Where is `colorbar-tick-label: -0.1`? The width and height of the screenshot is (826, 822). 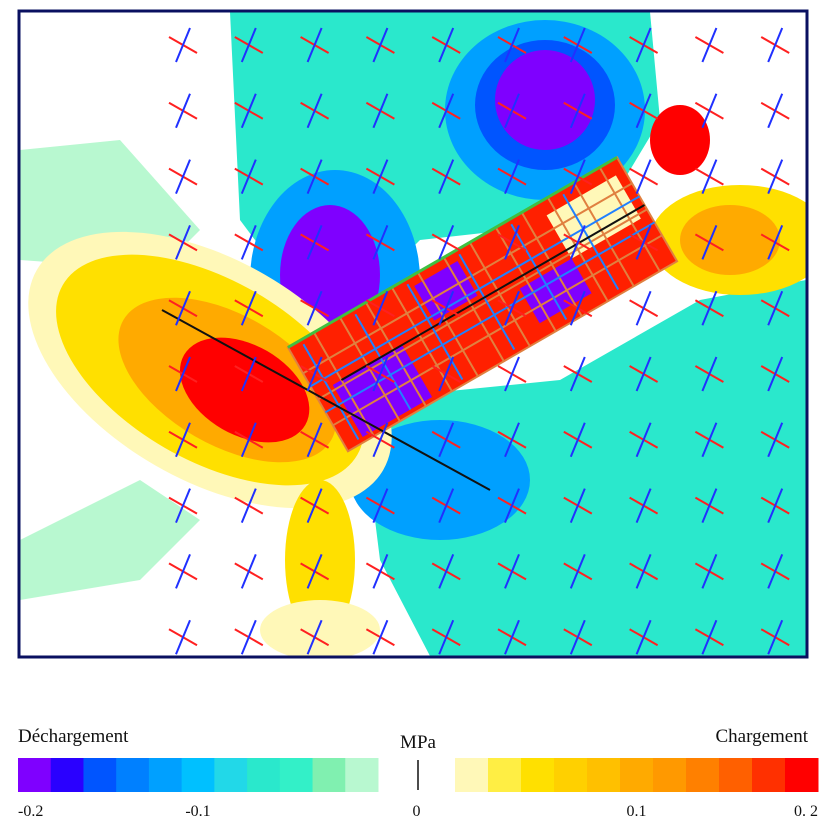
colorbar-tick-label: -0.1 is located at coordinates (197, 811).